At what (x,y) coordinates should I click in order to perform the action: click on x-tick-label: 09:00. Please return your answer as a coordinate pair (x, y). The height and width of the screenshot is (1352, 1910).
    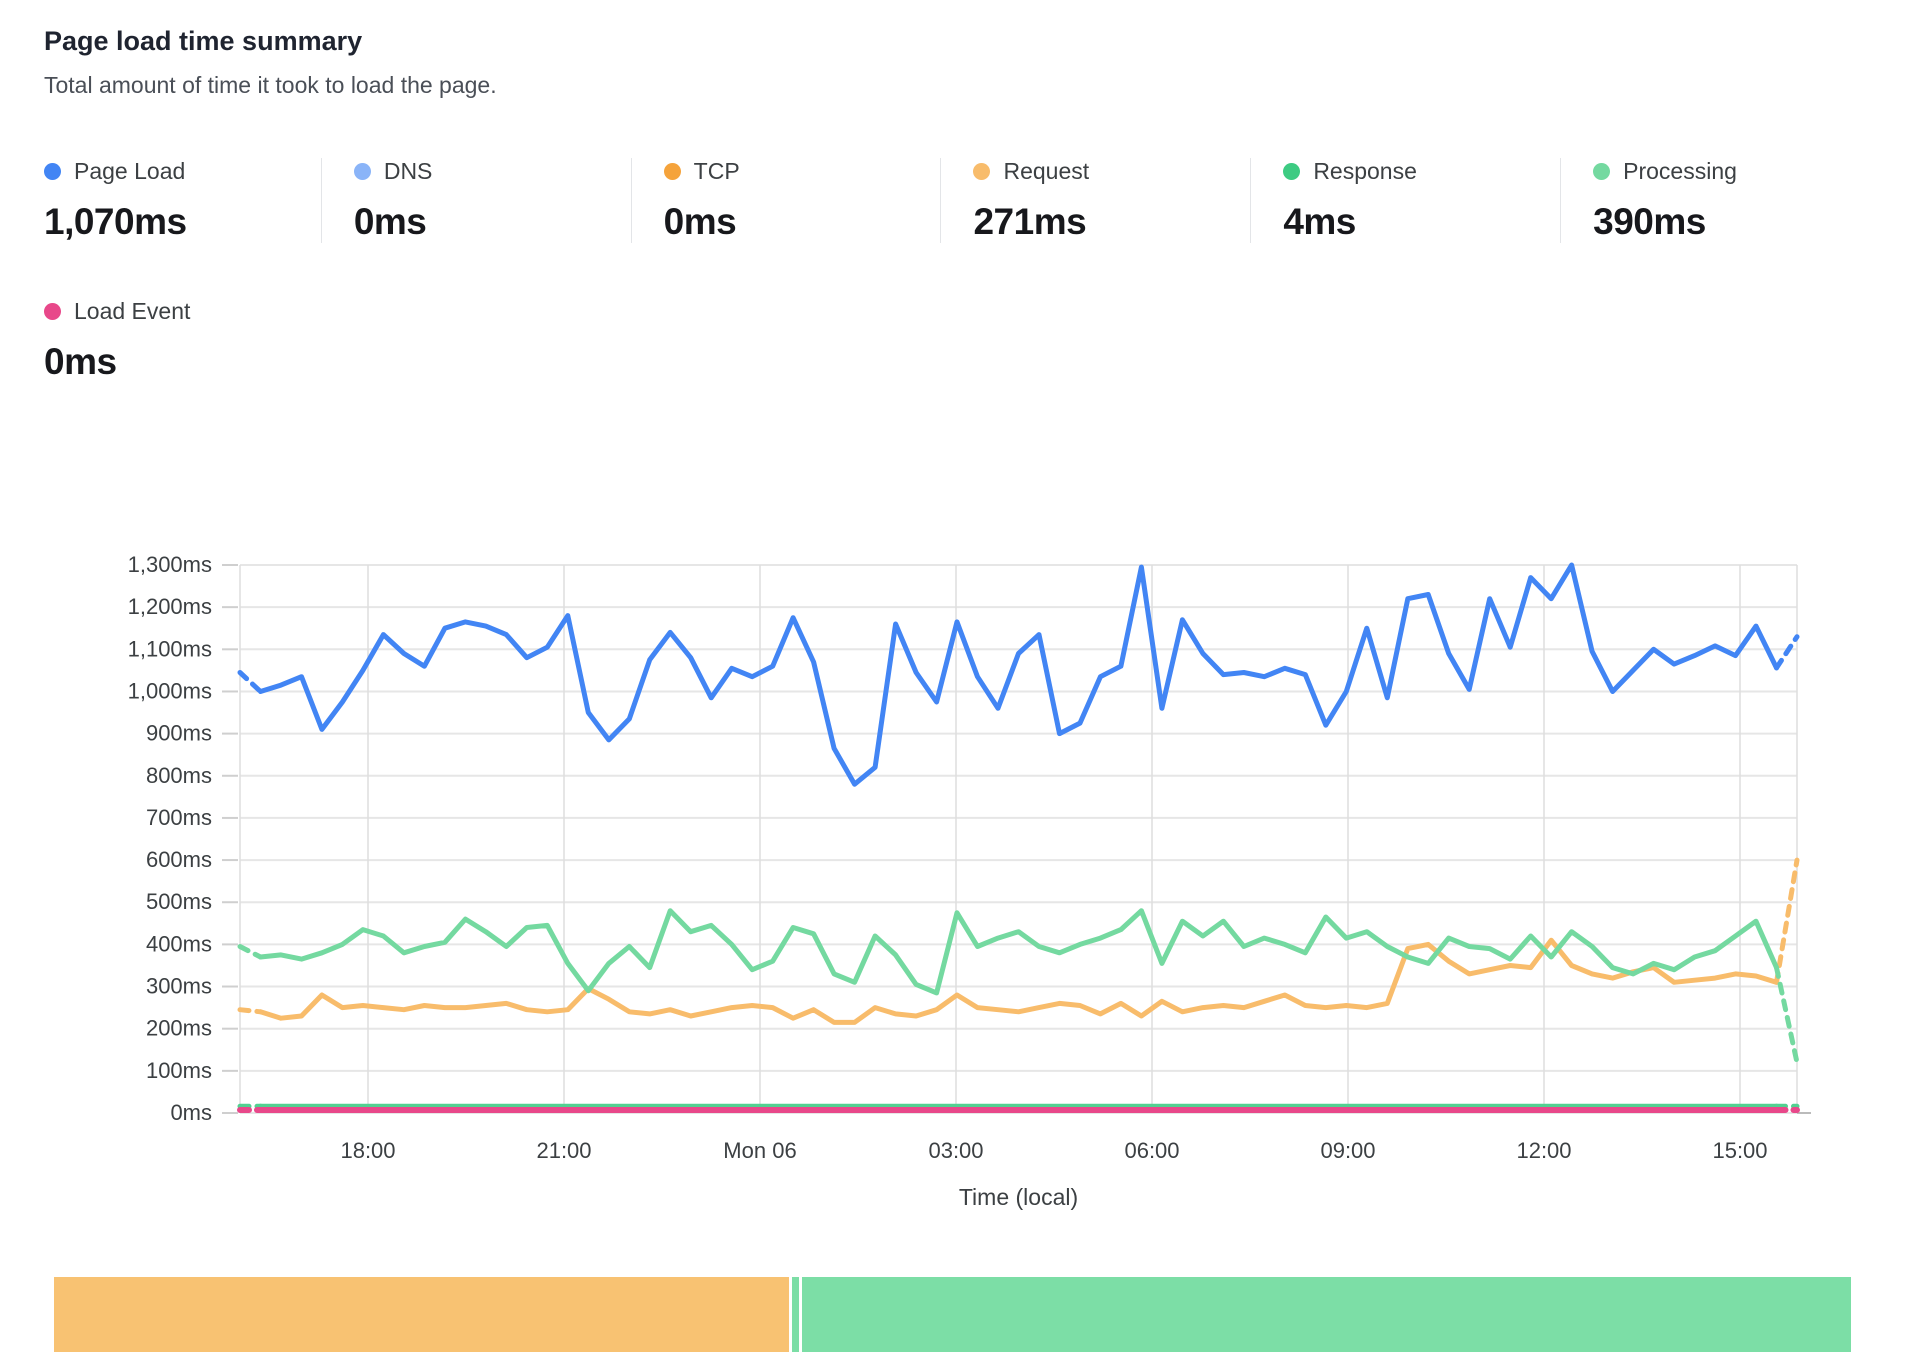
    Looking at the image, I should click on (1347, 1150).